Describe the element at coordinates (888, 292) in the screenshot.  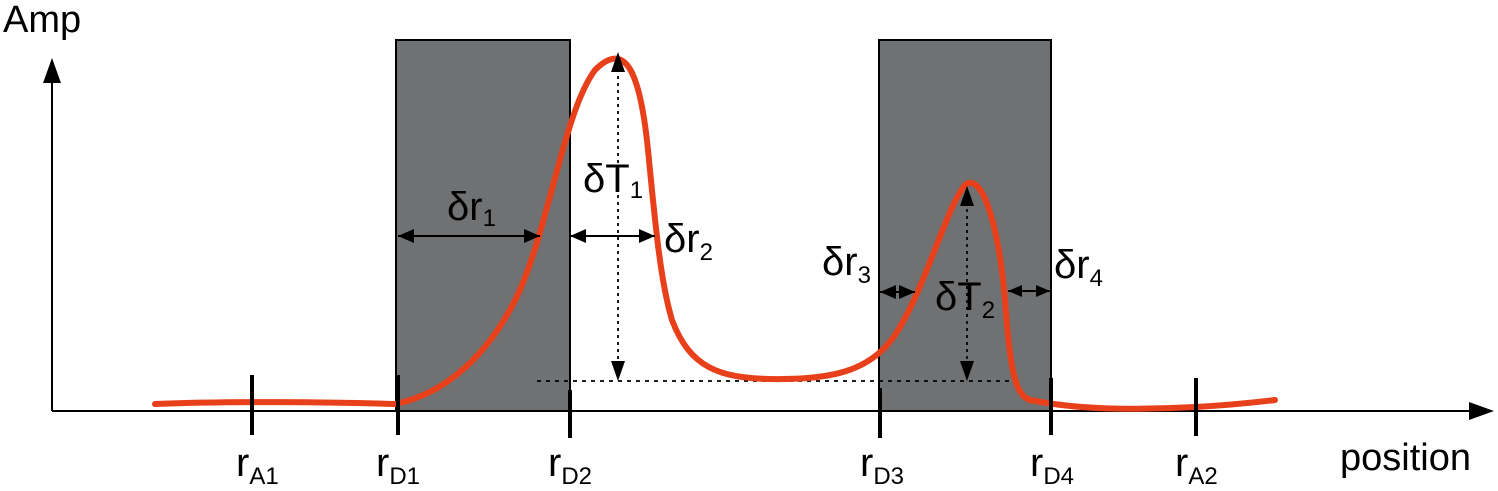
I see `dr3-arrowhead-left` at that location.